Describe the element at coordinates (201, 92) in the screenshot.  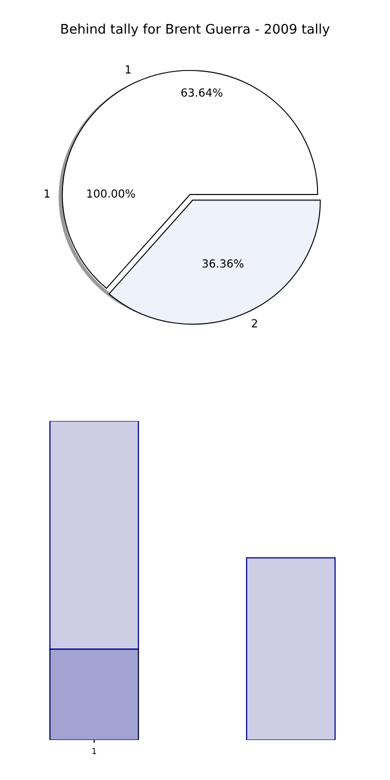
I see `data-label: 63.64%` at that location.